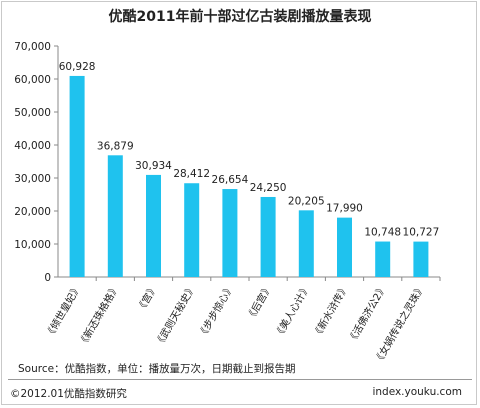 This screenshot has width=480, height=408. Describe the element at coordinates (306, 201) in the screenshot. I see `data-label: 20,205` at that location.